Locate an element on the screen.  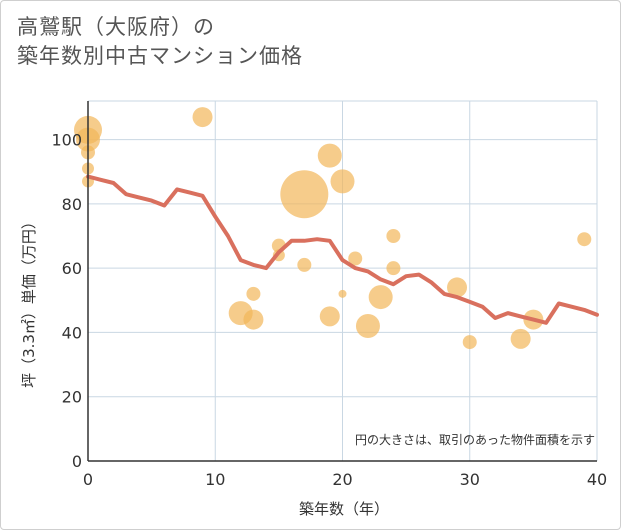
x-tick-label: 10 is located at coordinates (215, 479).